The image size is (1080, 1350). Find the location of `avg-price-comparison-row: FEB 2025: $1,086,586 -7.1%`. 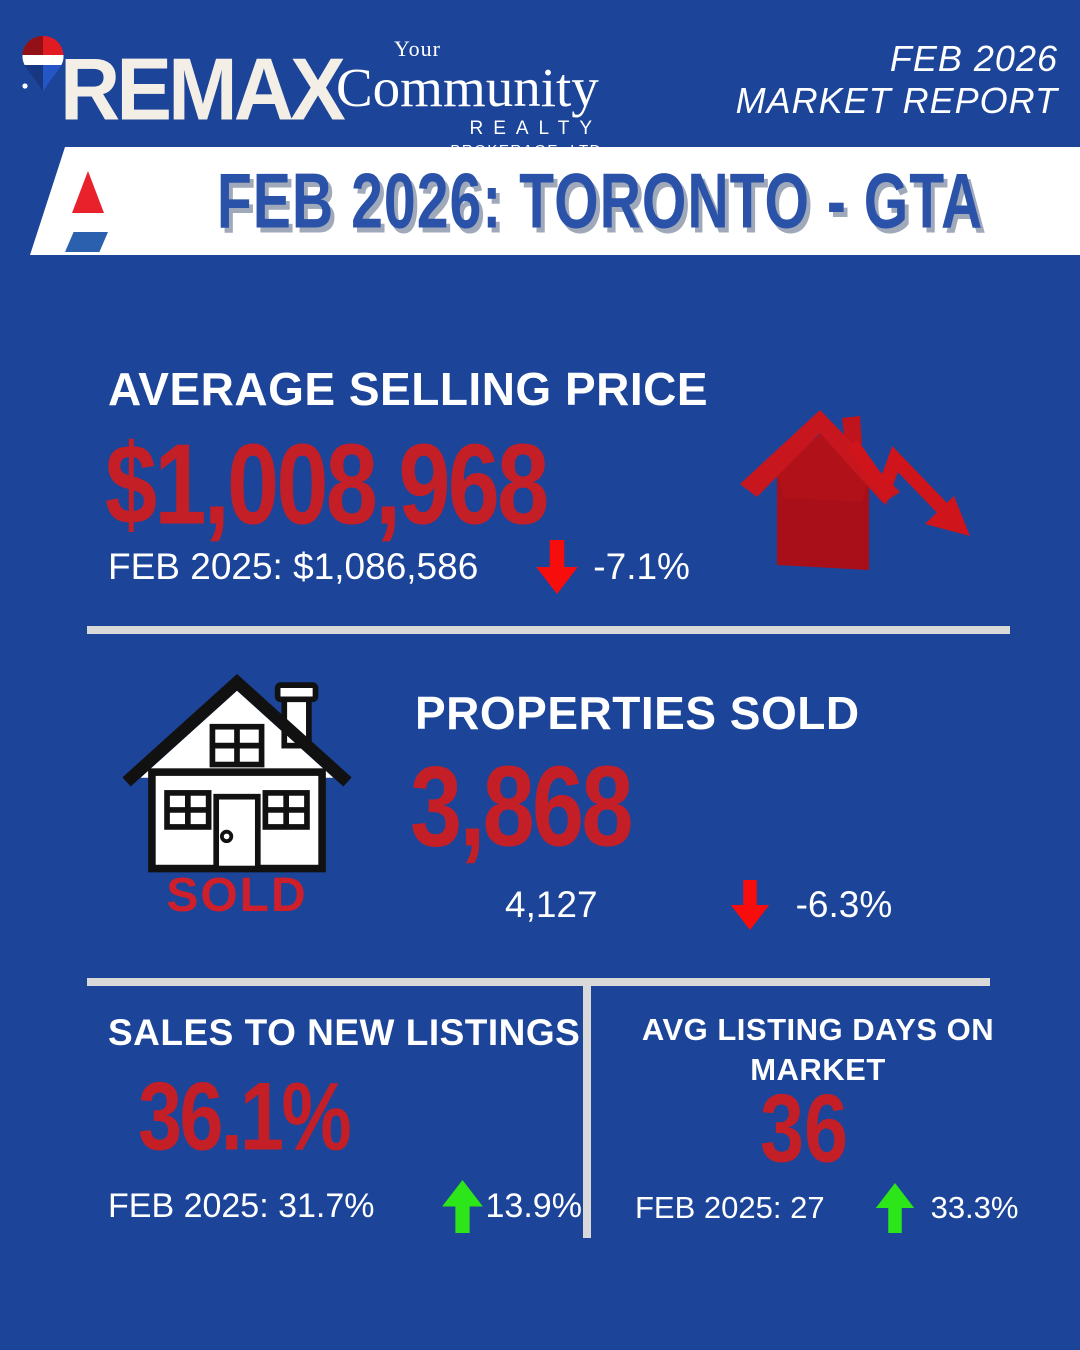

avg-price-comparison-row: FEB 2025: $1,086,586 -7.1% is located at coordinates (399, 567).